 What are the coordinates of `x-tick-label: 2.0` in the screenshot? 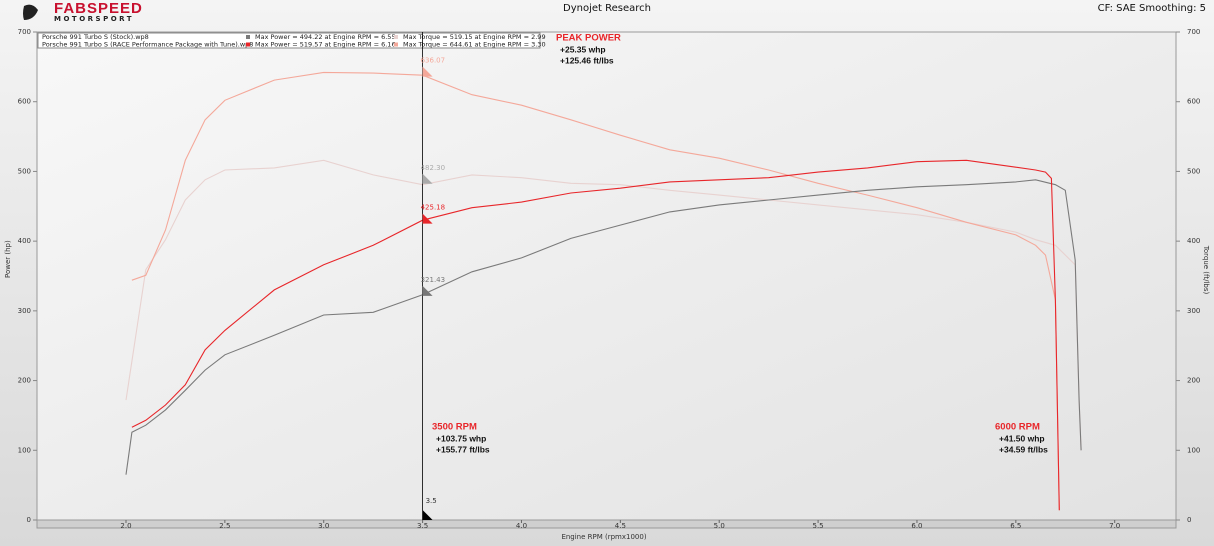 It's located at (125, 526).